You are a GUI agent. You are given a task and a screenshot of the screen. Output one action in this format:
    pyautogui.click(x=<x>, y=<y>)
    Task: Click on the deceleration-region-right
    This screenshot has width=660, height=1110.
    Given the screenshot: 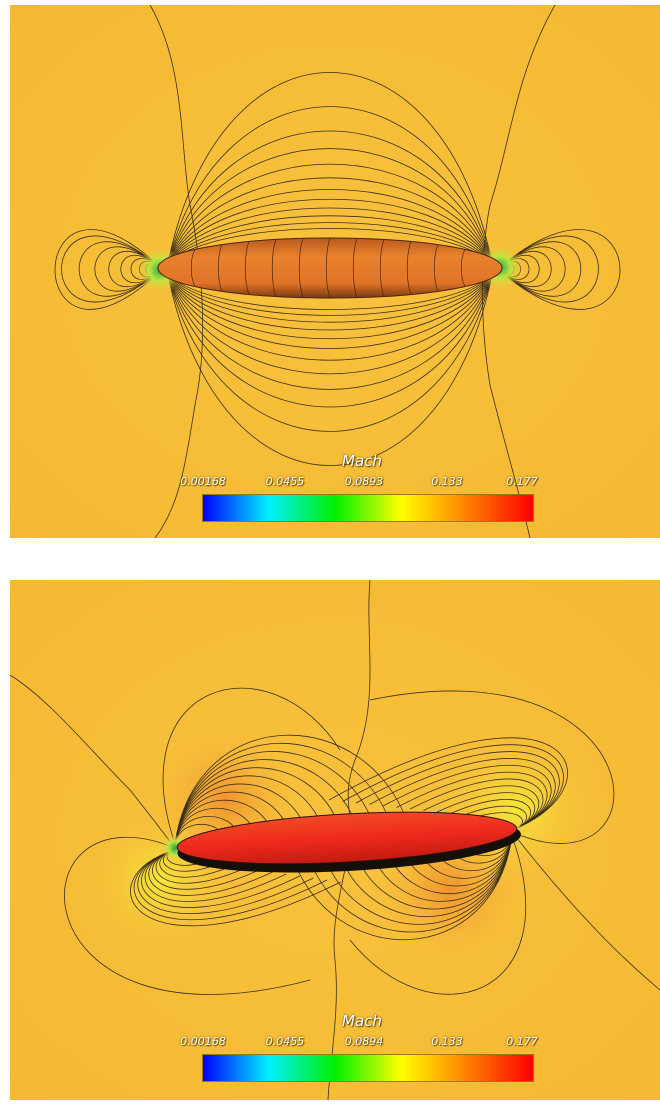 What is the action you would take?
    pyautogui.click(x=515, y=810)
    